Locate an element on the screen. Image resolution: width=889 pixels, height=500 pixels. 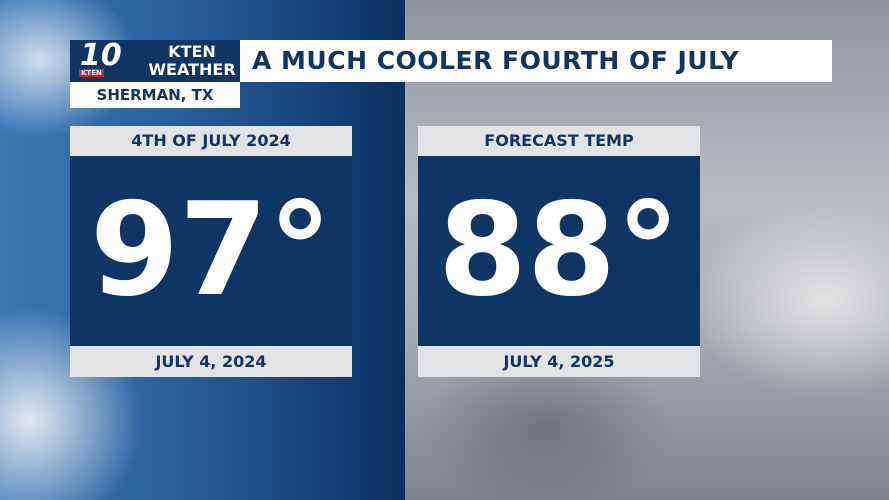
panel-date: JULY 4, 2024 is located at coordinates (211, 361).